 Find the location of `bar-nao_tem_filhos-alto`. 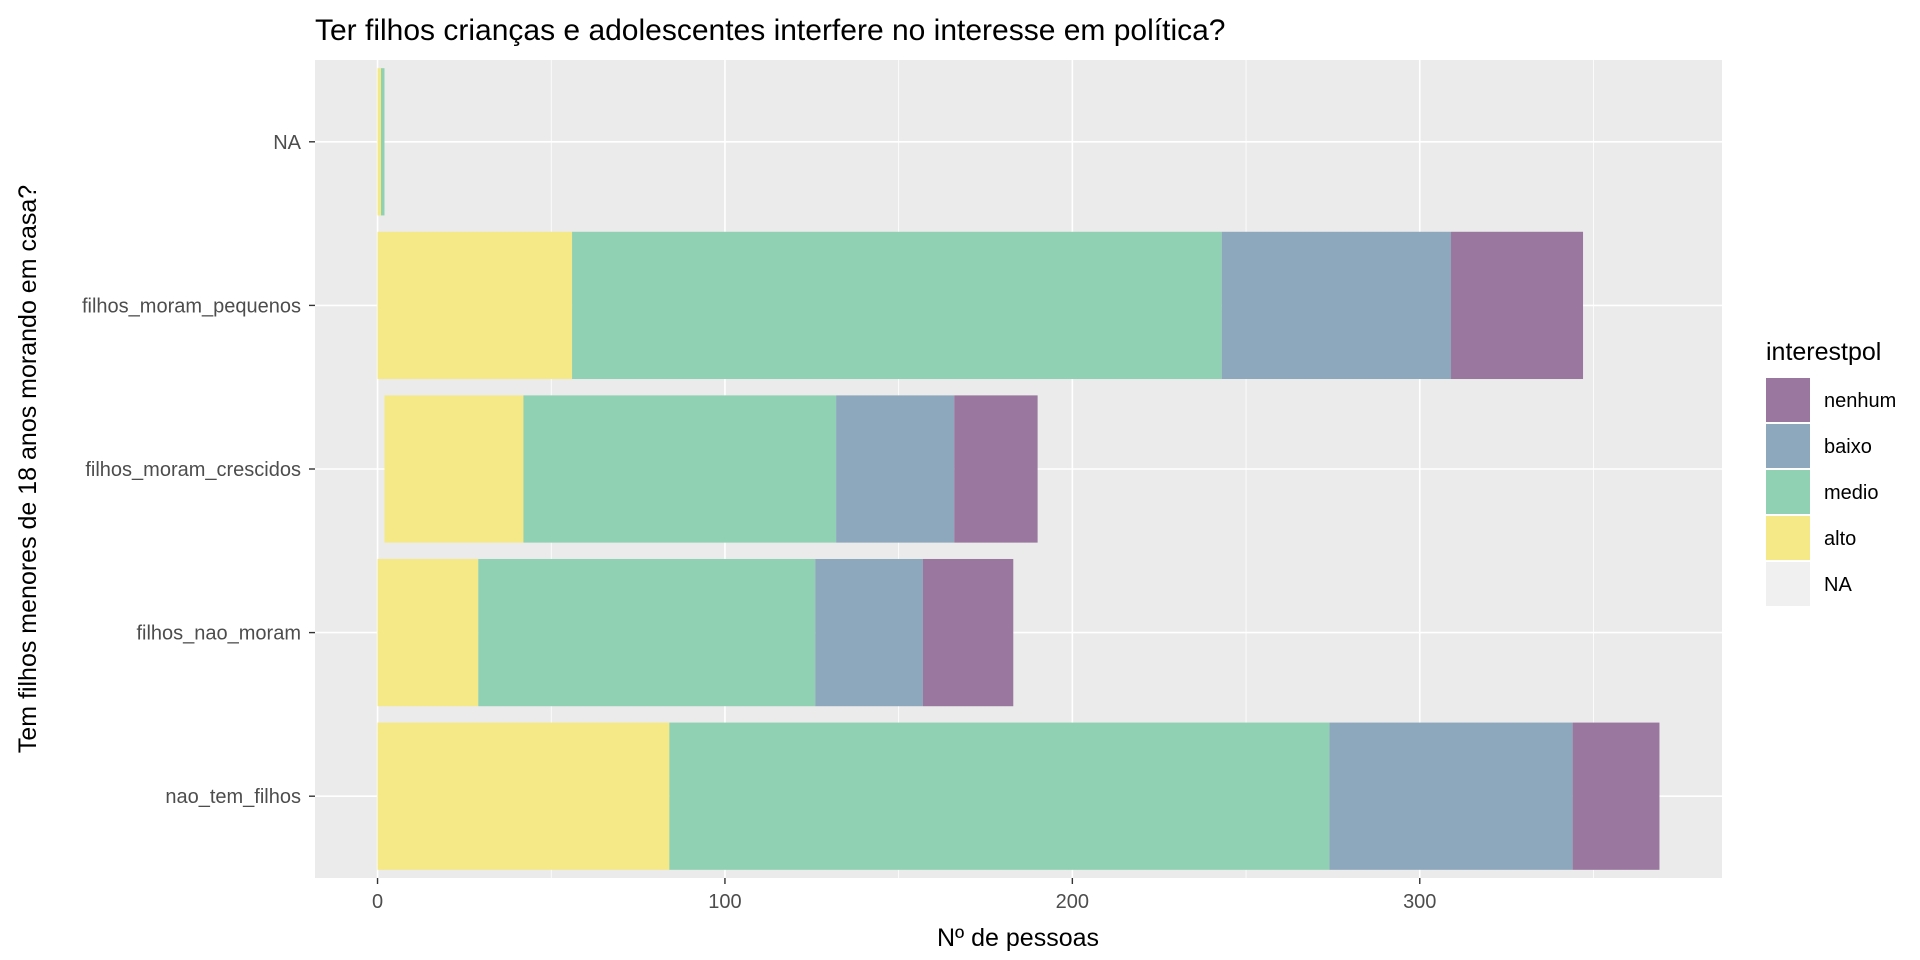

bar-nao_tem_filhos-alto is located at coordinates (523, 796).